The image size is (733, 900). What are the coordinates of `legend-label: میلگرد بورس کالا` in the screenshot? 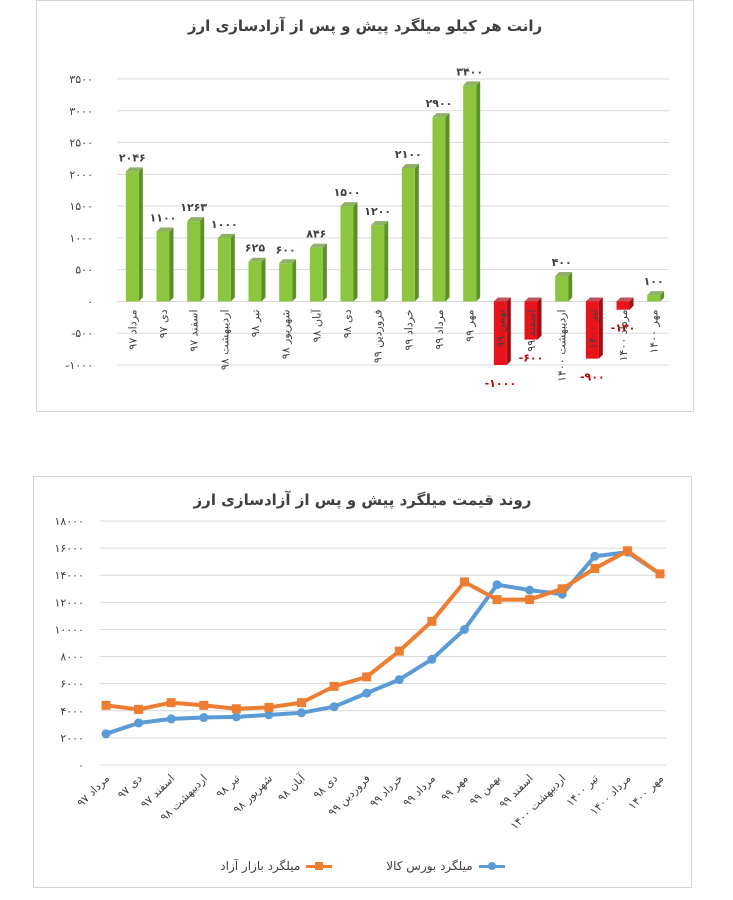 It's located at (429, 866).